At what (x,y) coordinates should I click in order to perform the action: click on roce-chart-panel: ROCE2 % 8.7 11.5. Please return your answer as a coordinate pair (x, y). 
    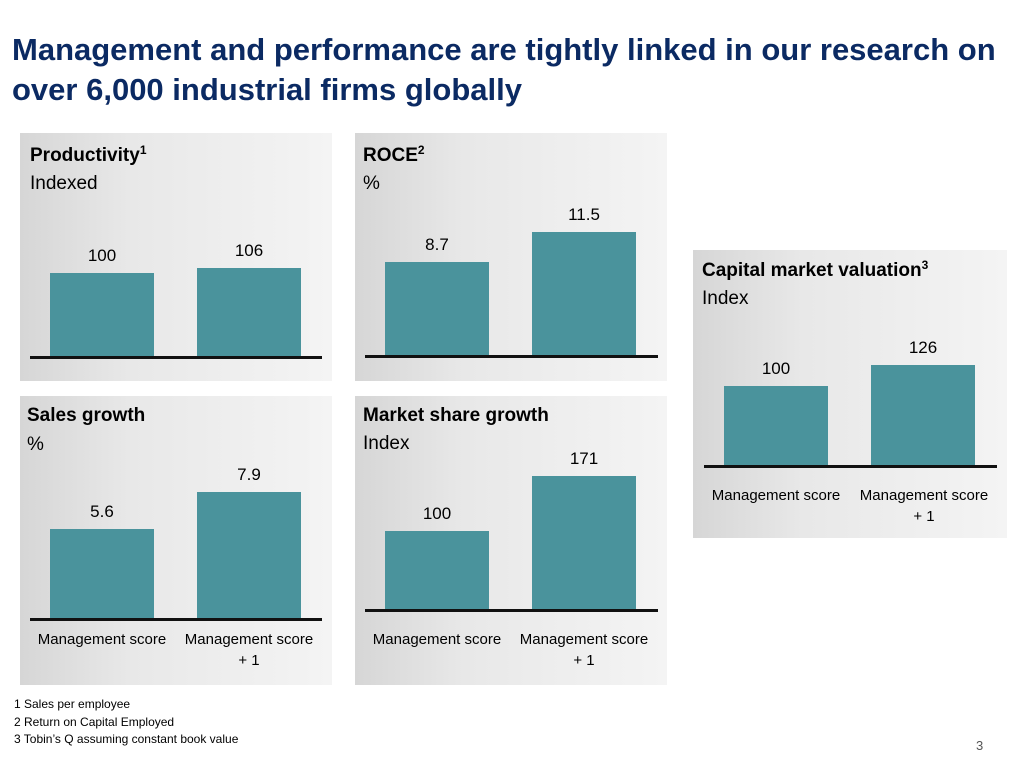
    Looking at the image, I should click on (511, 257).